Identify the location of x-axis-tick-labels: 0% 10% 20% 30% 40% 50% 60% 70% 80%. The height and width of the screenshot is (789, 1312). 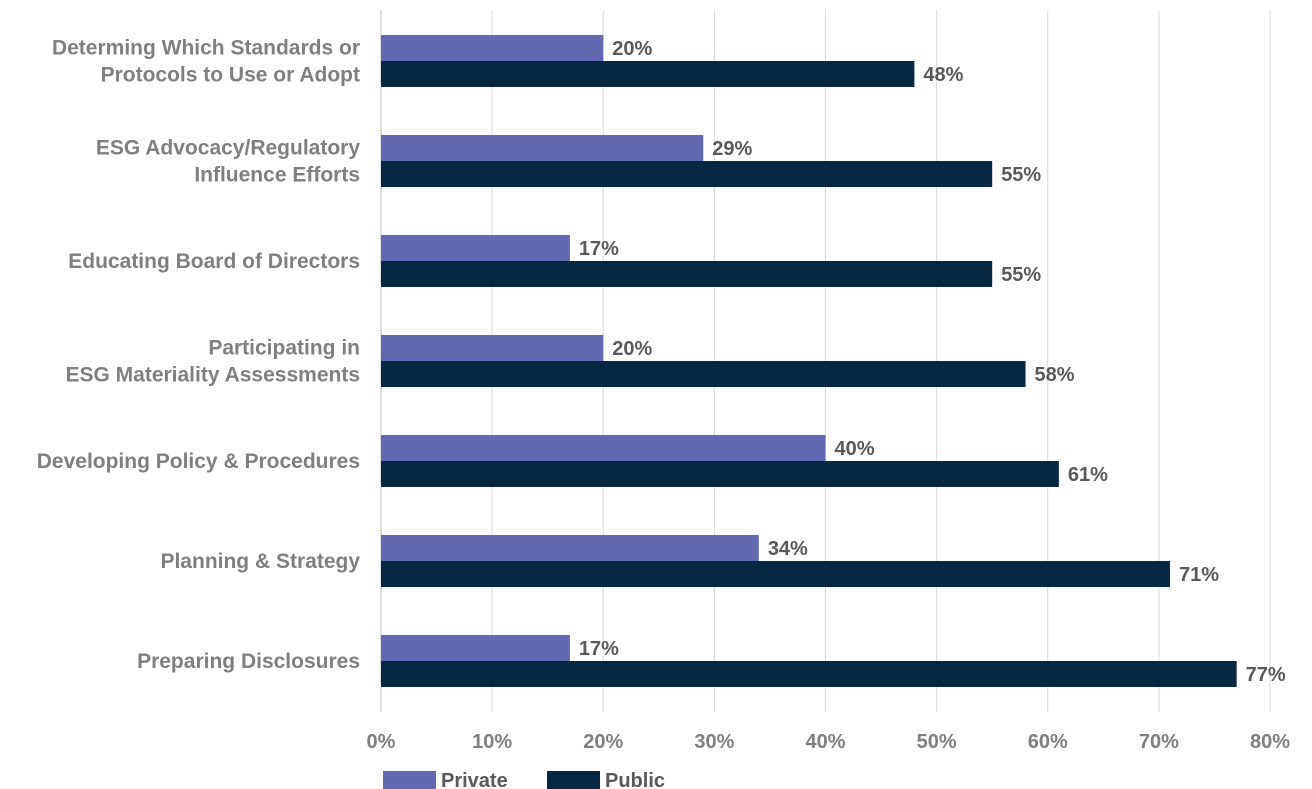
(829, 742).